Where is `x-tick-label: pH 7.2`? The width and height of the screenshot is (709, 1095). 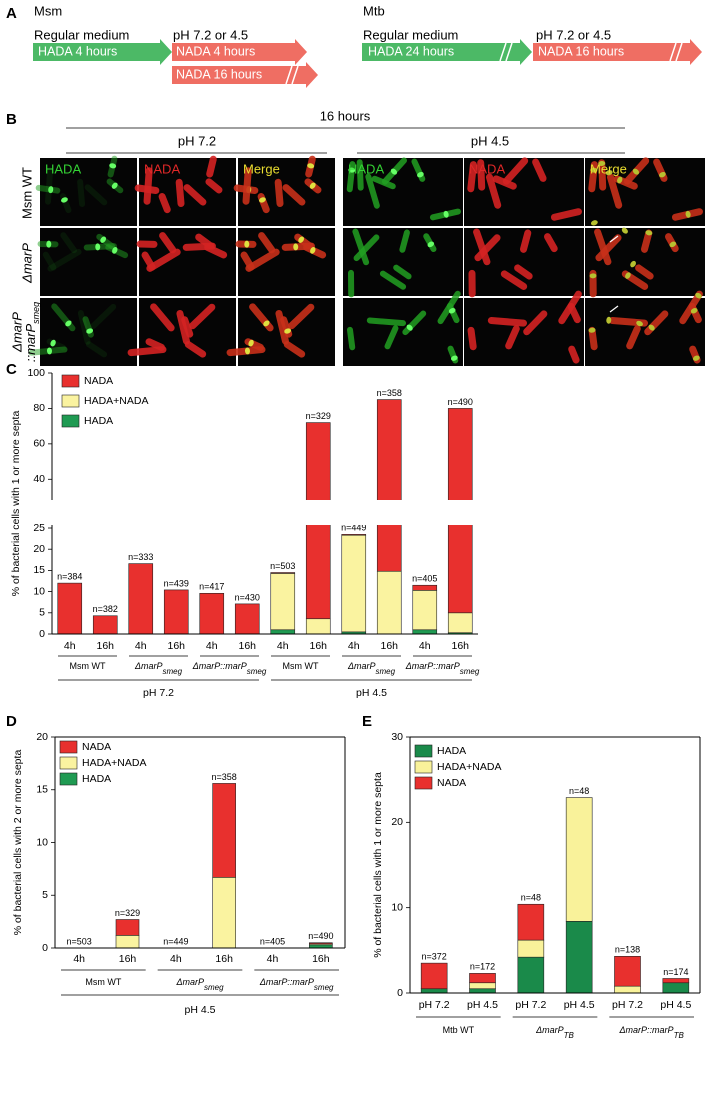
x-tick-label: pH 7.2 is located at coordinates (434, 1005).